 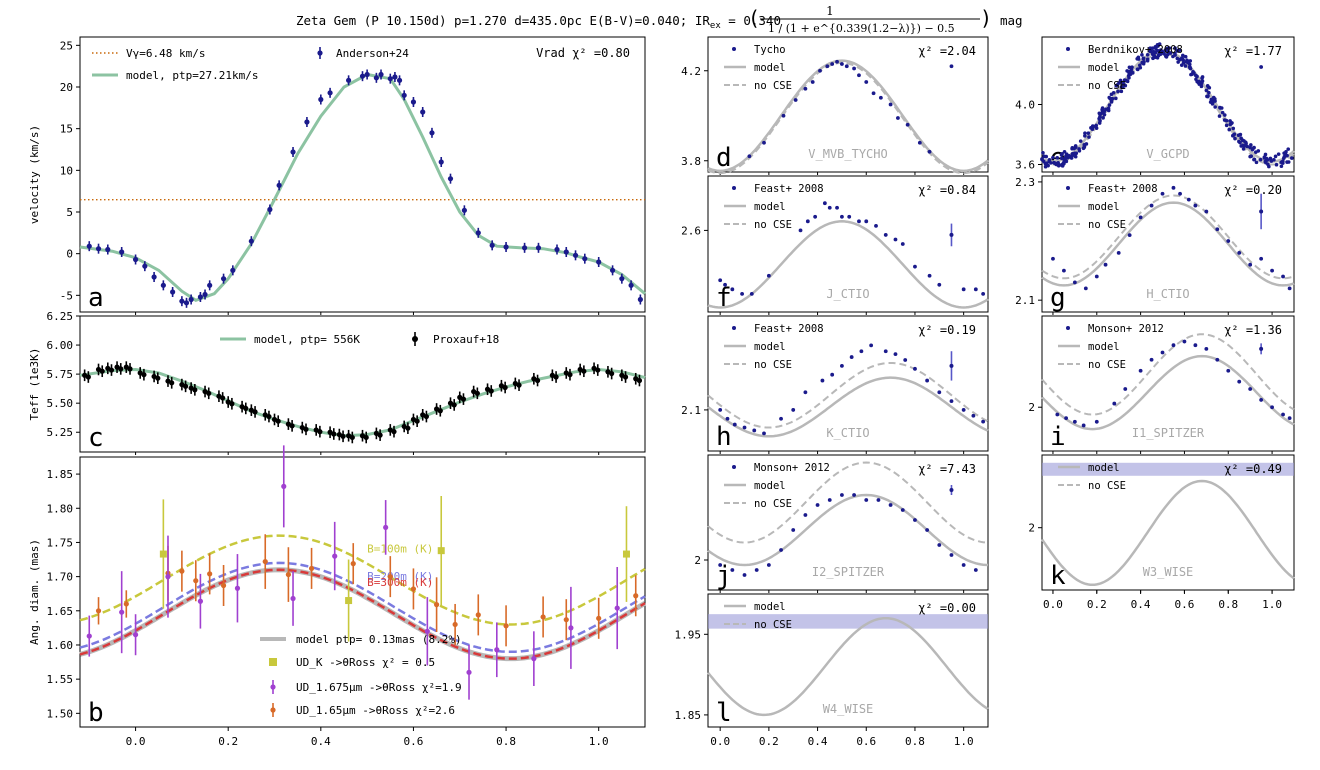 I want to click on ytick-label-c: 5.25, so click(x=60, y=432).